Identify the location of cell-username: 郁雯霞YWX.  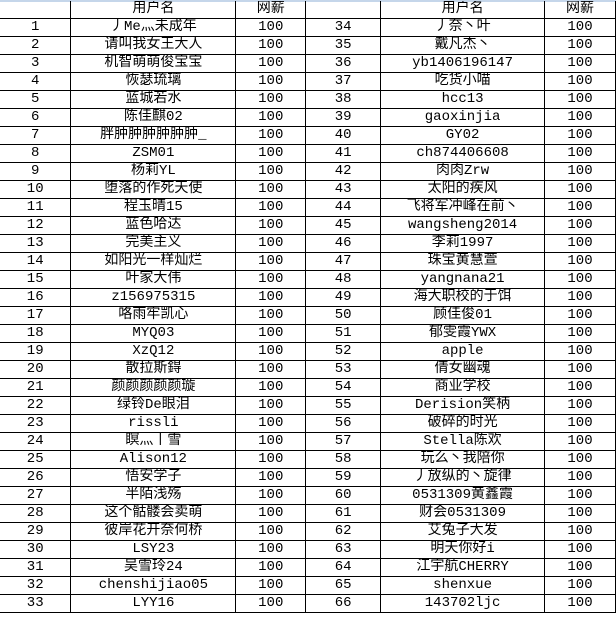
(463, 333).